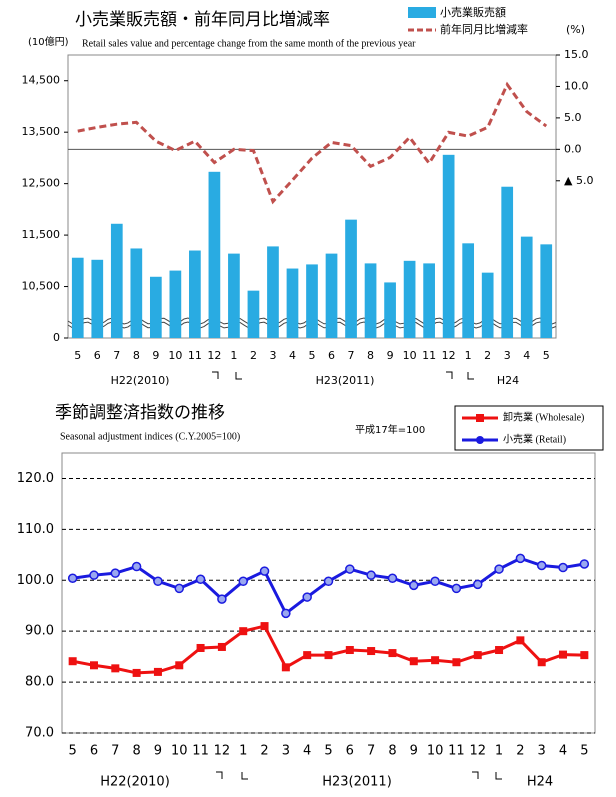 The width and height of the screenshot is (616, 797). Describe the element at coordinates (41, 131) in the screenshot. I see `y-tick-label: 13,500` at that location.